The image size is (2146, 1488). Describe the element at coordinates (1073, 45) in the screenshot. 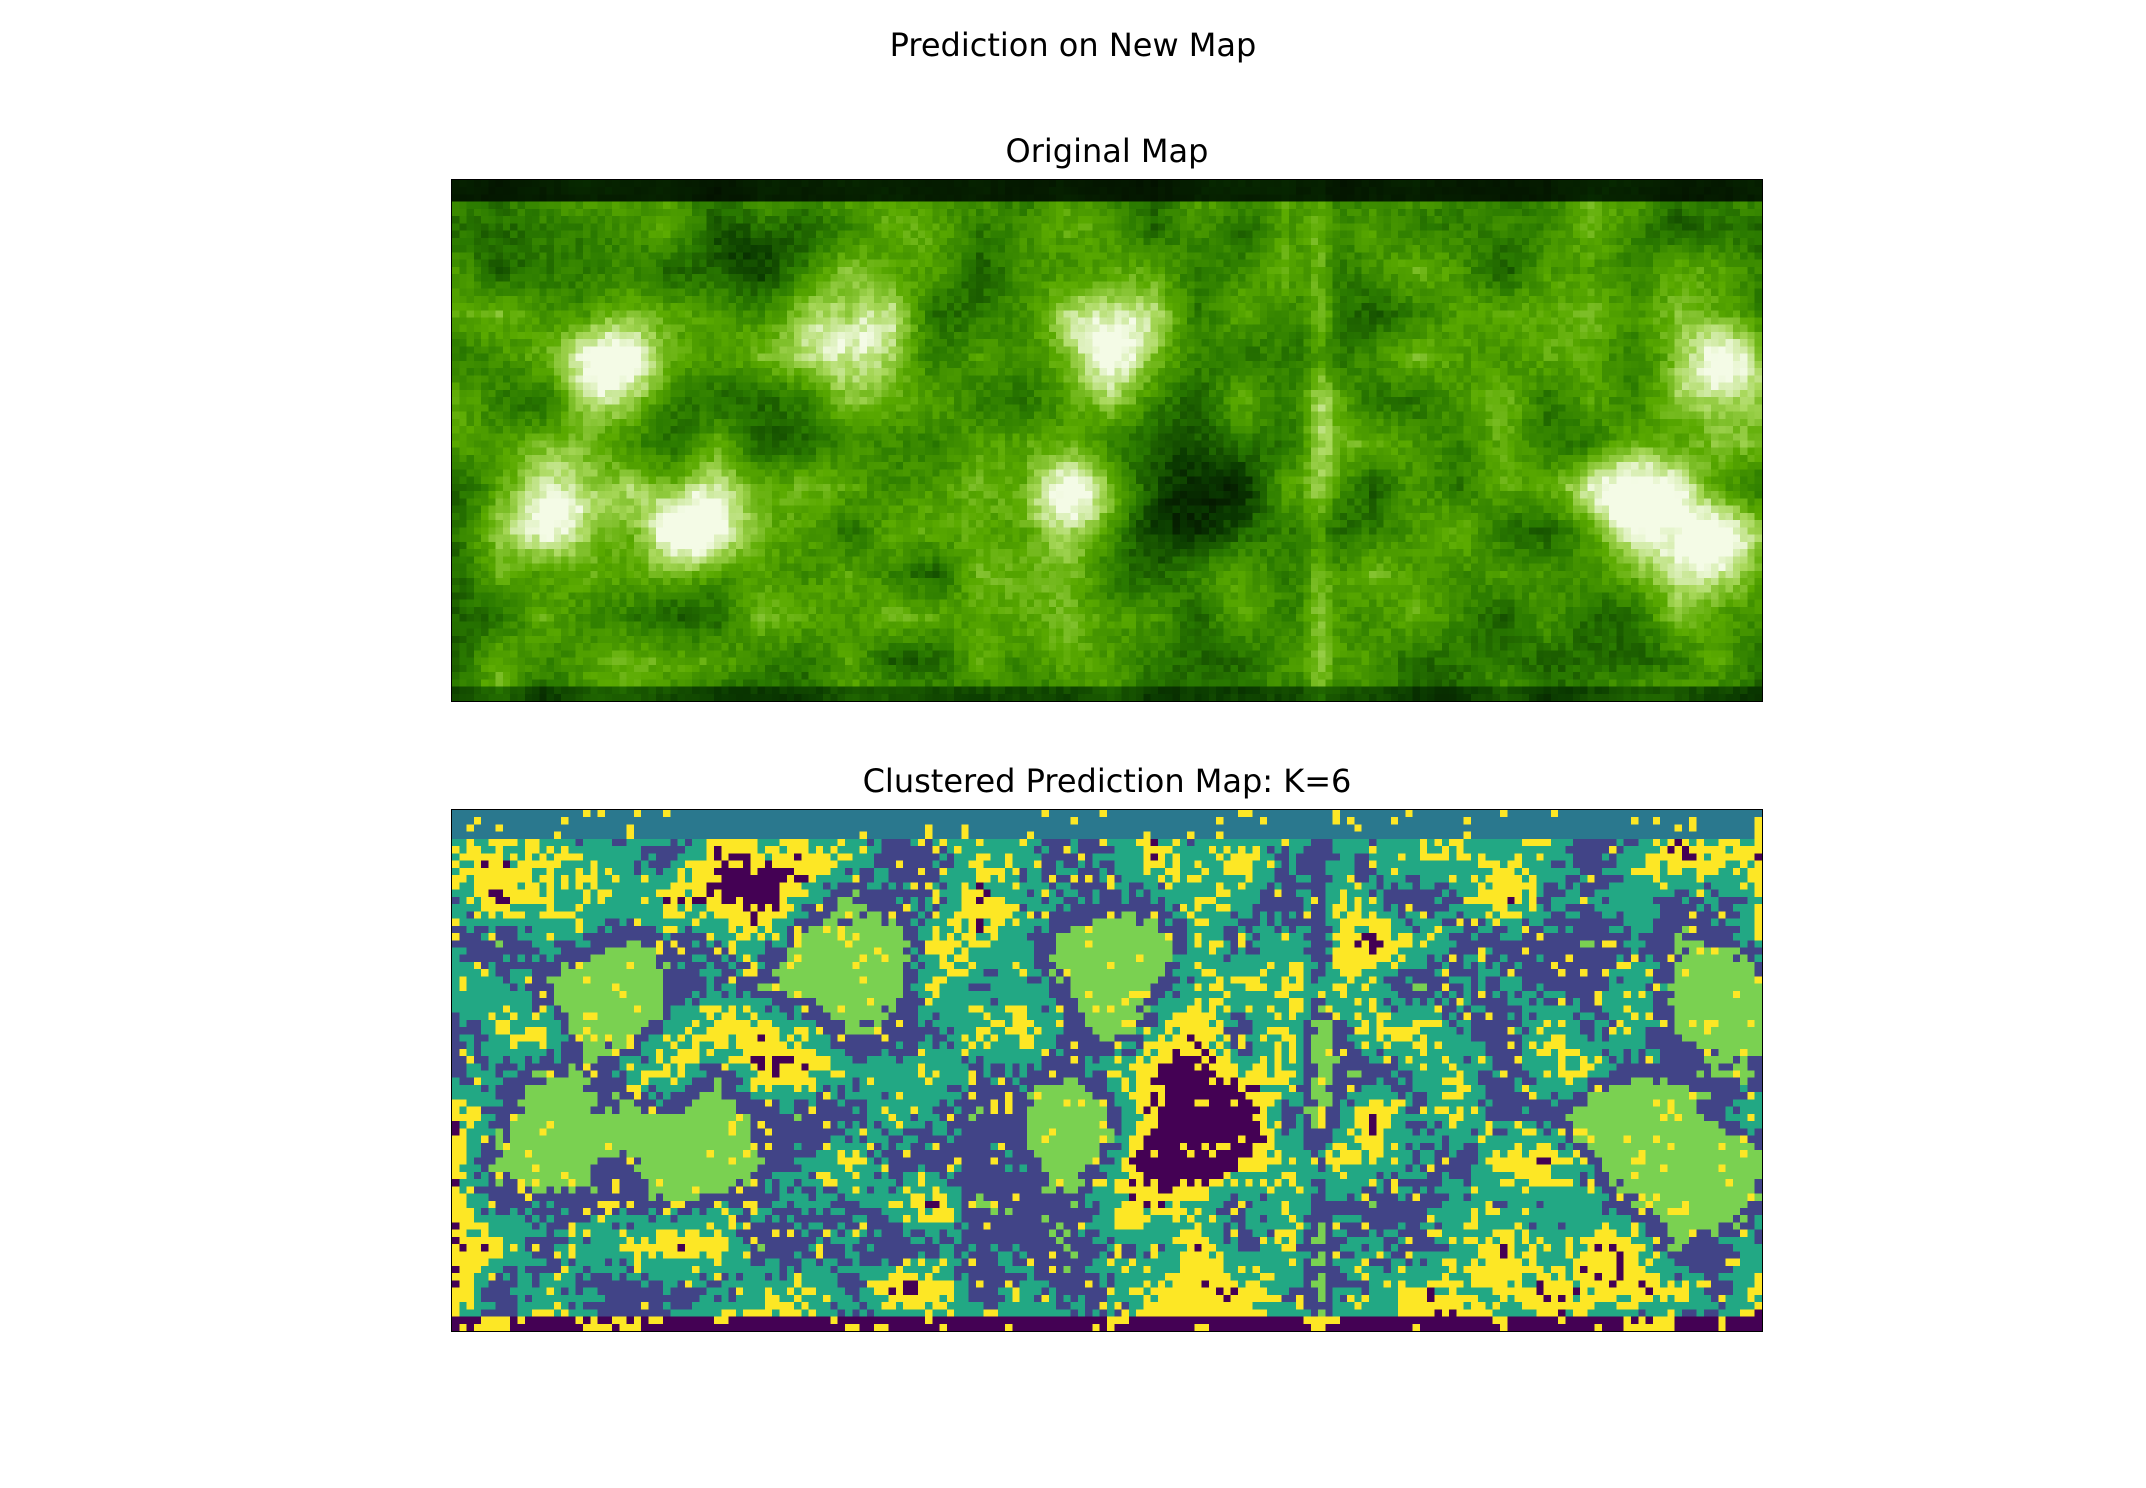

I see `figure-suptitle: Prediction on New Map` at that location.